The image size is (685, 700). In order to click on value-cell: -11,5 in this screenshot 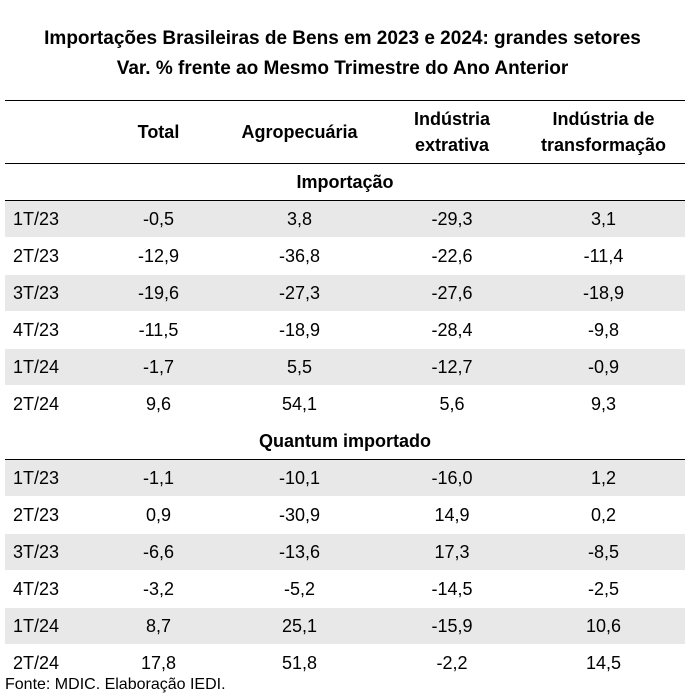, I will do `click(158, 330)`.